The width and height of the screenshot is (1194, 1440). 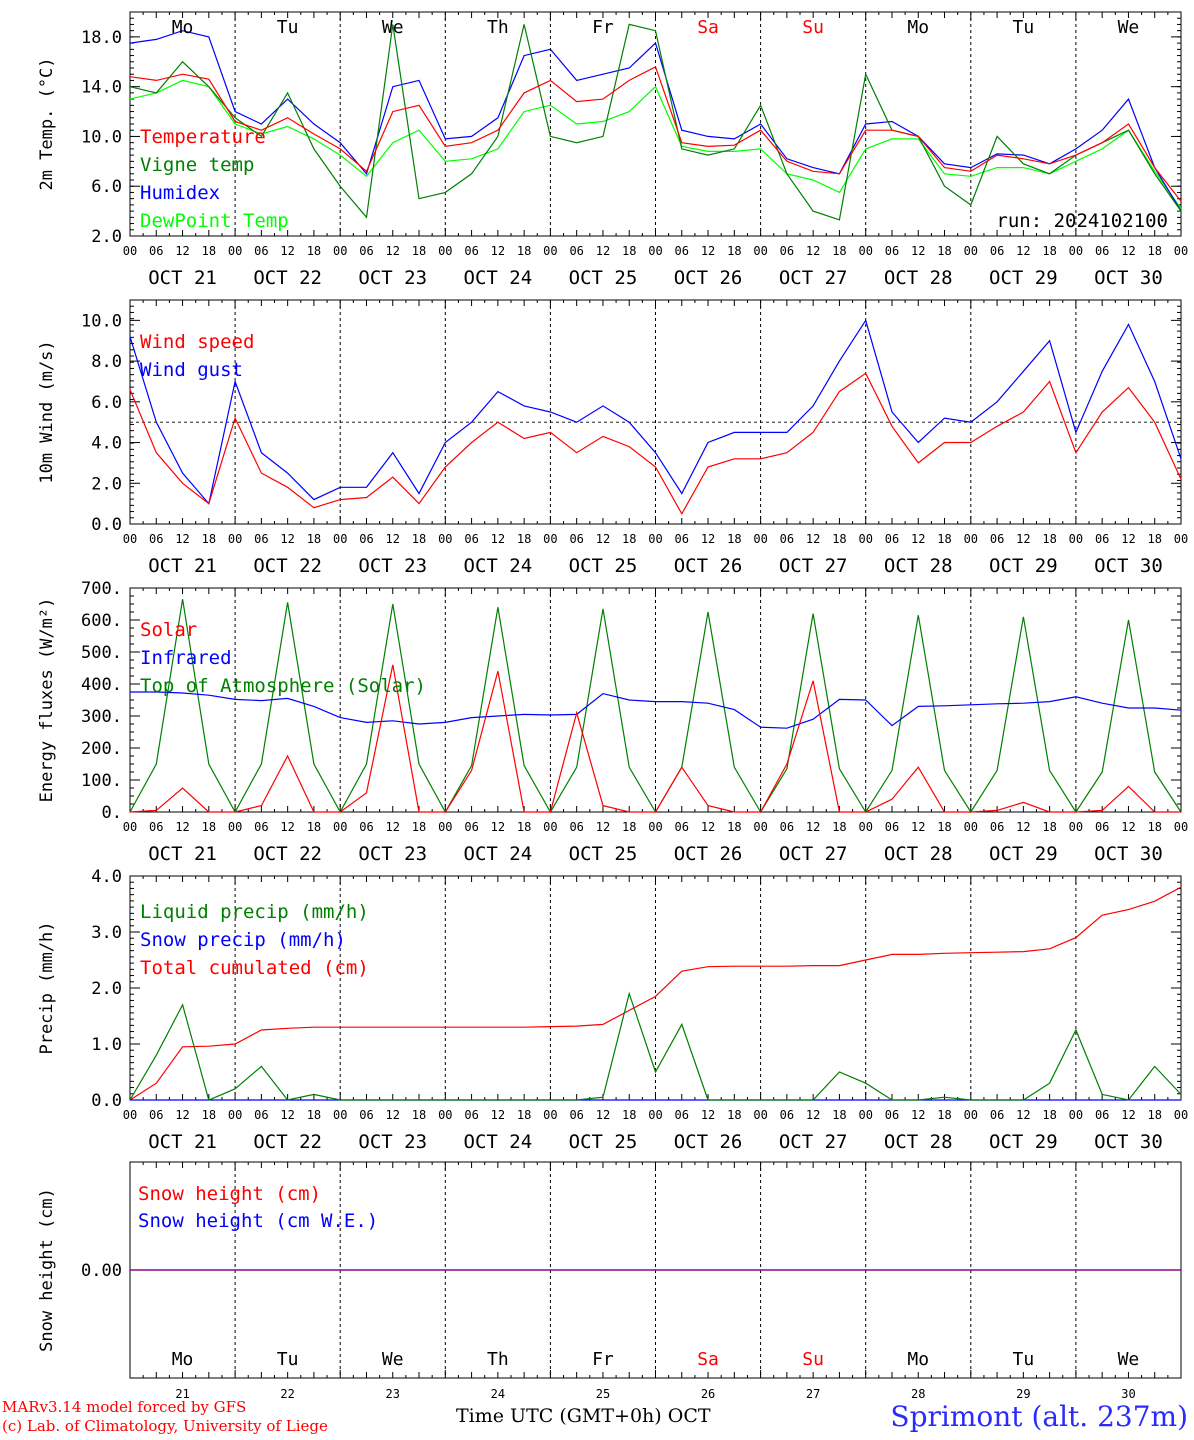 I want to click on day-number-label: 21, so click(x=182, y=1394).